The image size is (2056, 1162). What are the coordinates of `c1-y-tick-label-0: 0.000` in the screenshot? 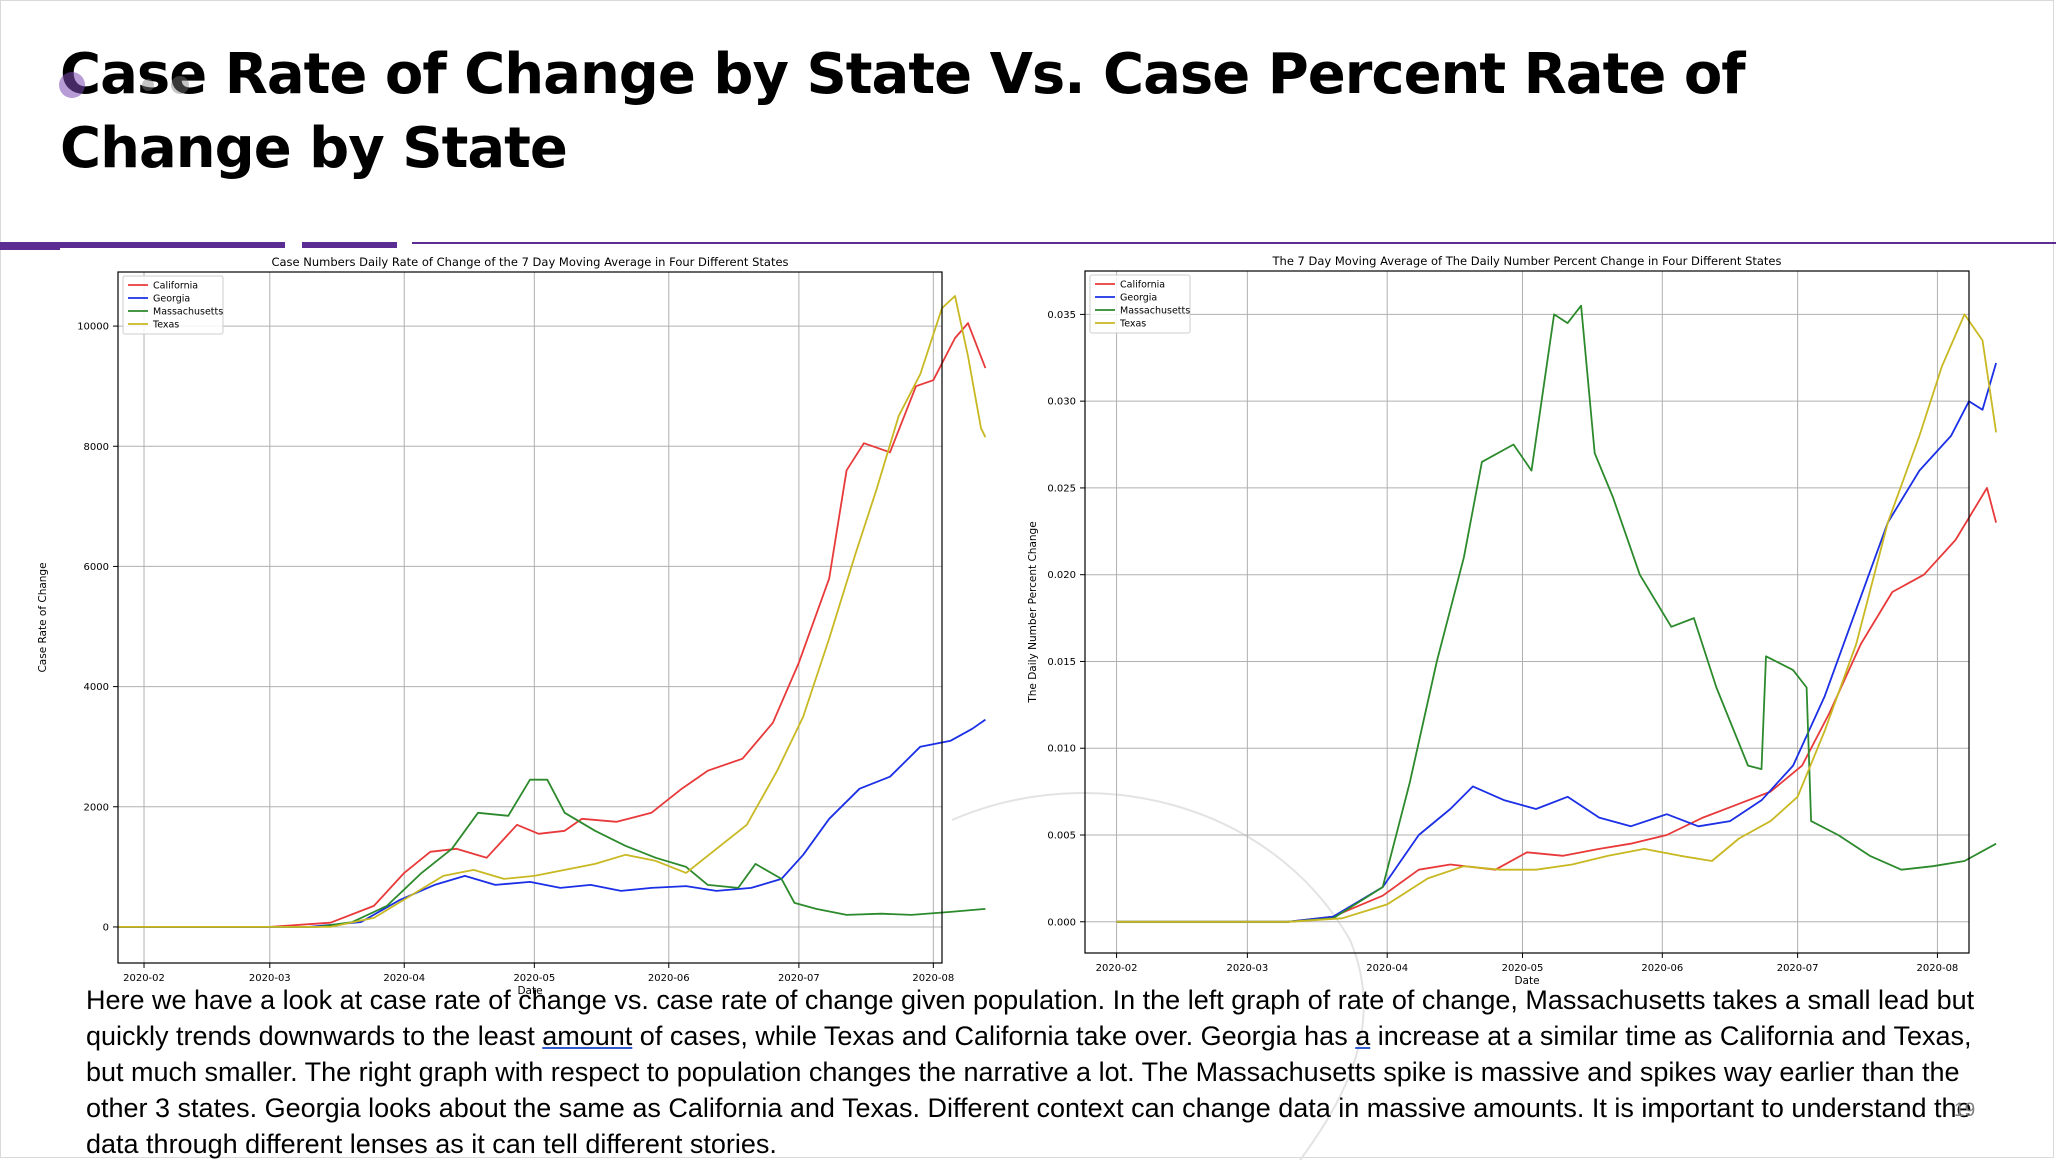 It's located at (1061, 922).